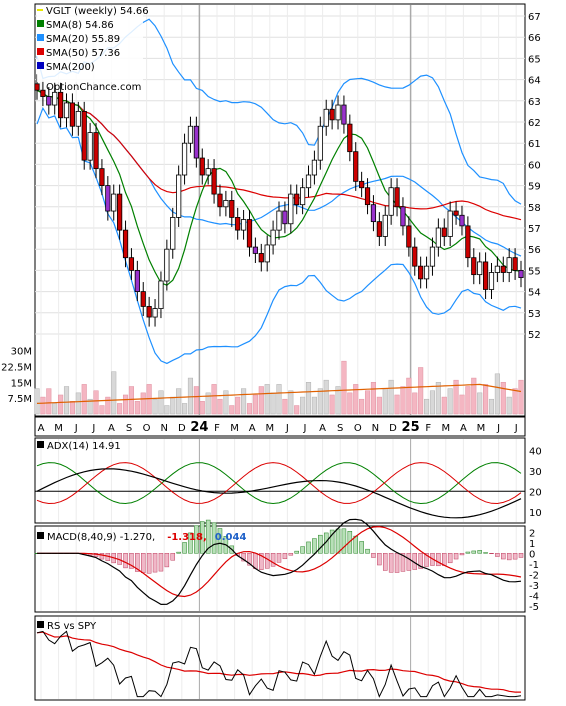 Image resolution: width=566 pixels, height=706 pixels. What do you see at coordinates (279, 664) in the screenshot?
I see `rs-line` at bounding box center [279, 664].